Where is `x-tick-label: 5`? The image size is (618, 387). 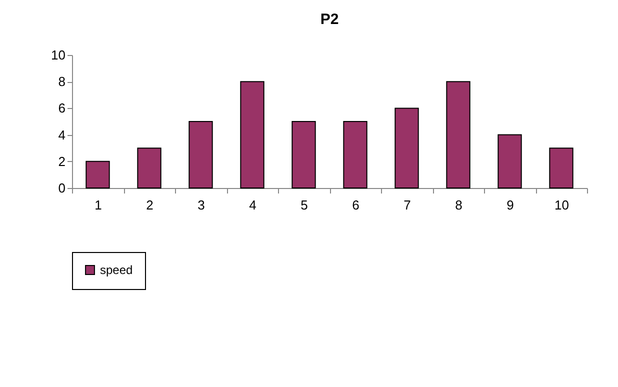 x-tick-label: 5 is located at coordinates (304, 205).